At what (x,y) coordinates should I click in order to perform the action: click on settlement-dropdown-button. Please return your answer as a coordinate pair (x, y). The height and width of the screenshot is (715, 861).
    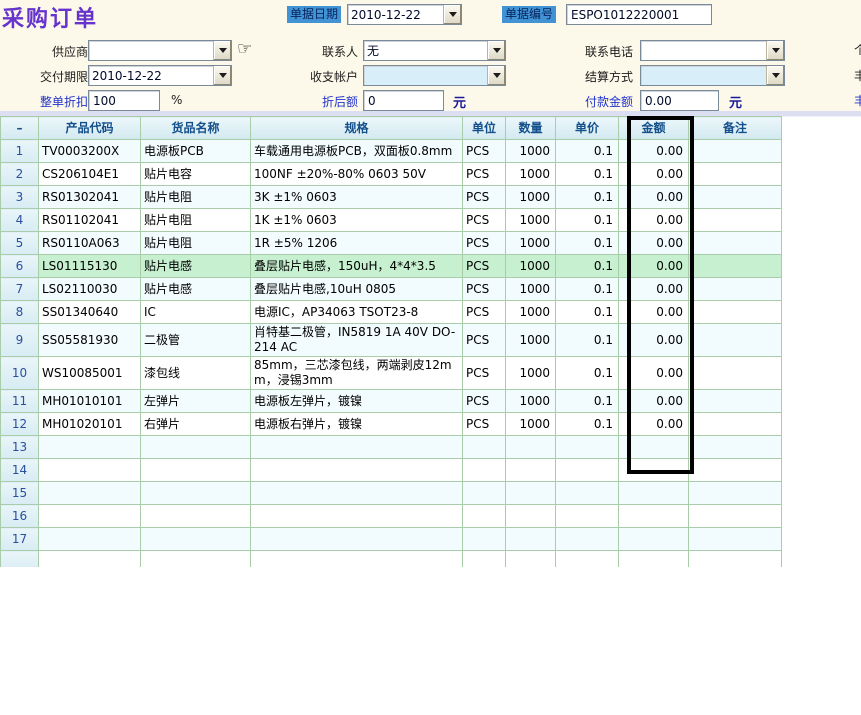
    Looking at the image, I should click on (775, 75).